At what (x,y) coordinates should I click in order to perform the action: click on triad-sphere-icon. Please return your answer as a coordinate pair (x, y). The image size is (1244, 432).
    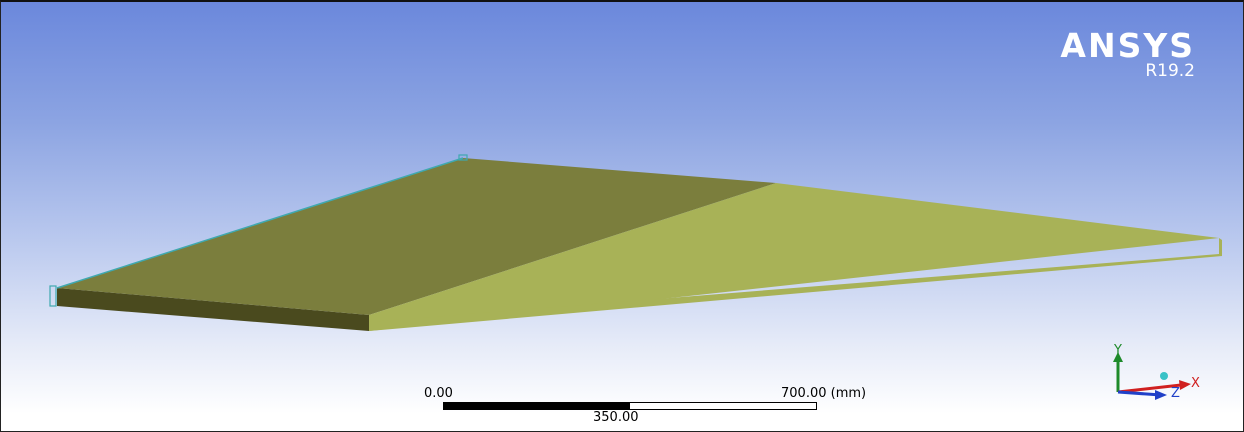
    Looking at the image, I should click on (1164, 376).